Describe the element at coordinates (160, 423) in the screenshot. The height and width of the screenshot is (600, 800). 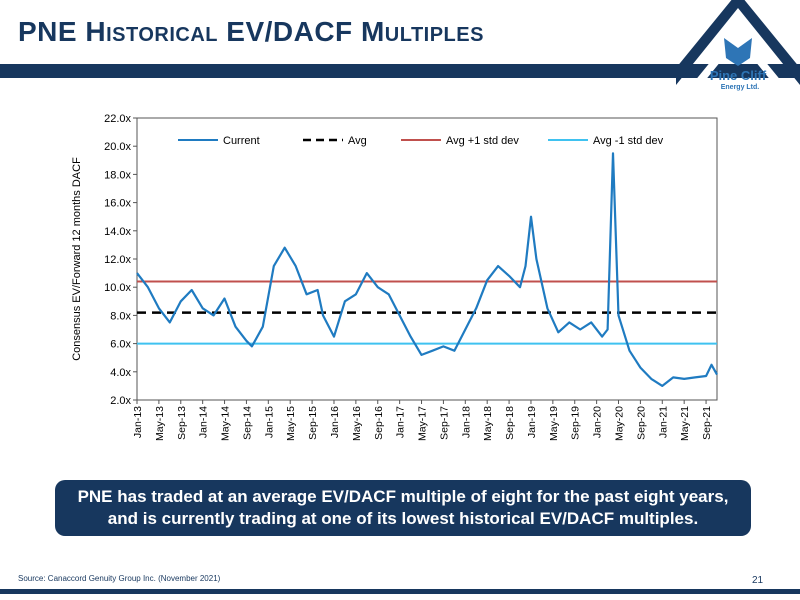
I see `x-tick-label: May-13` at that location.